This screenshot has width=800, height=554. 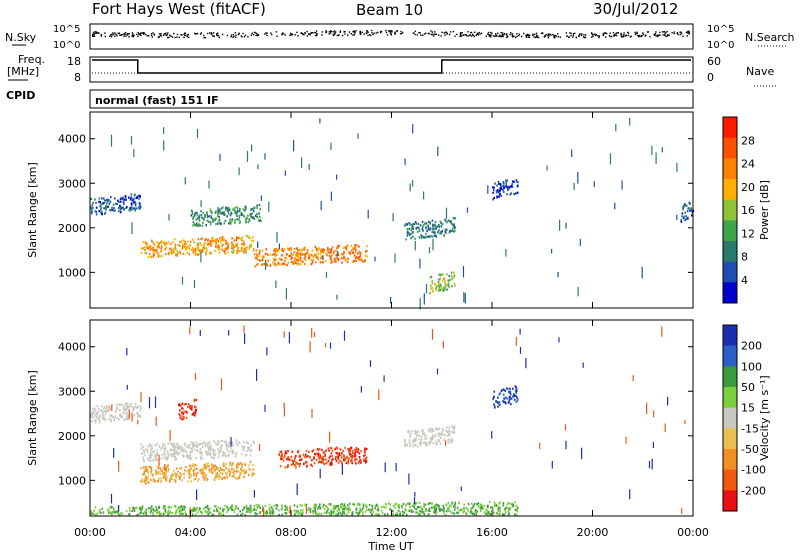 What do you see at coordinates (751, 366) in the screenshot?
I see `colorbar-tick-label: 100` at bounding box center [751, 366].